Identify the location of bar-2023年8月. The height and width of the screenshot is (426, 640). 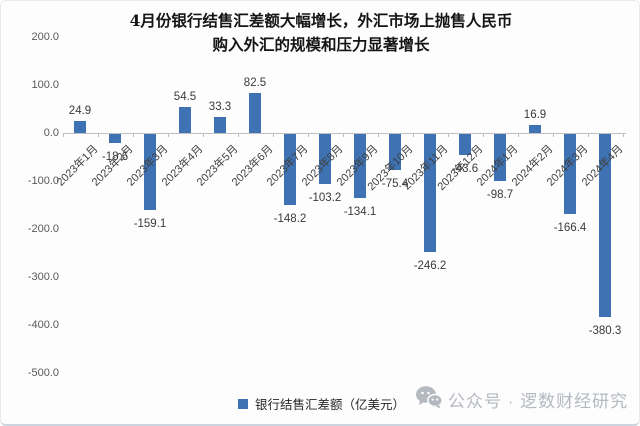
(325, 159).